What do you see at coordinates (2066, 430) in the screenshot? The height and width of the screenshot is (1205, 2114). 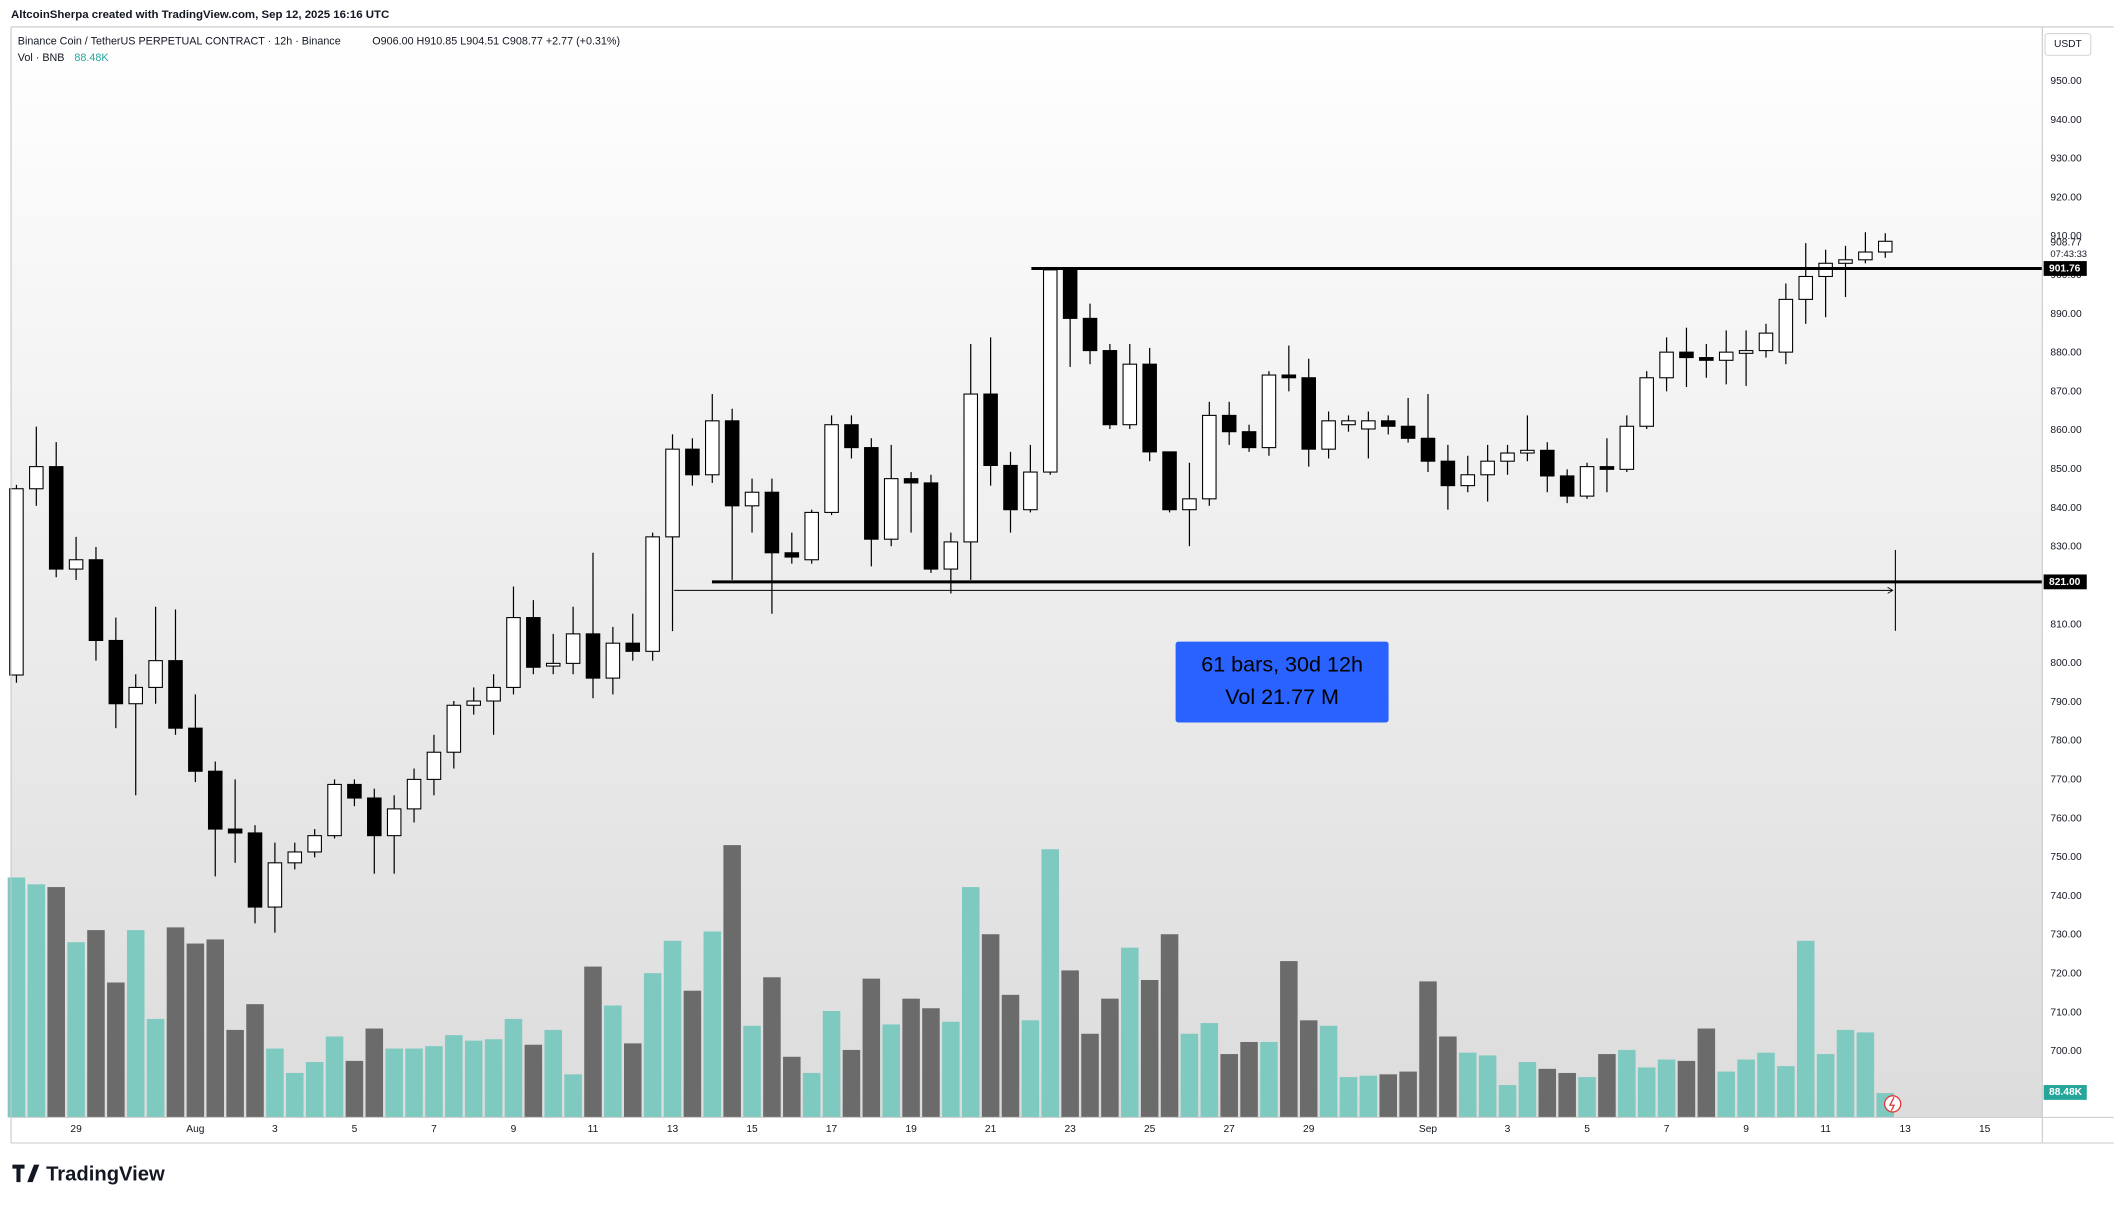 I see `y-tick-label: 860.00` at bounding box center [2066, 430].